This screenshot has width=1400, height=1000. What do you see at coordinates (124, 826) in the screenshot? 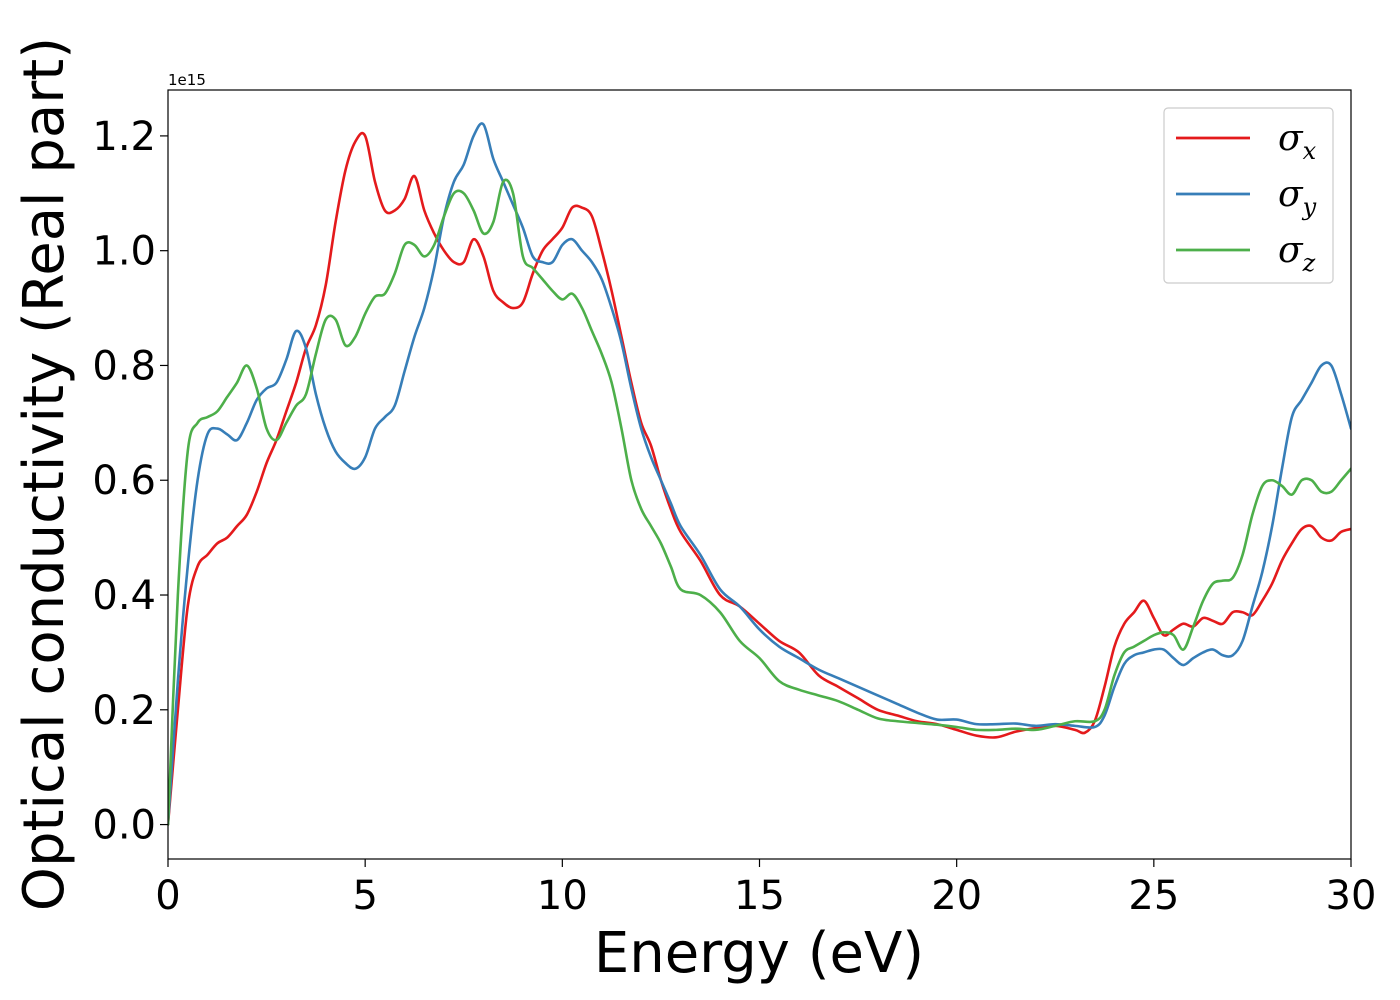
I see `y-tick-label: 0.0` at bounding box center [124, 826].